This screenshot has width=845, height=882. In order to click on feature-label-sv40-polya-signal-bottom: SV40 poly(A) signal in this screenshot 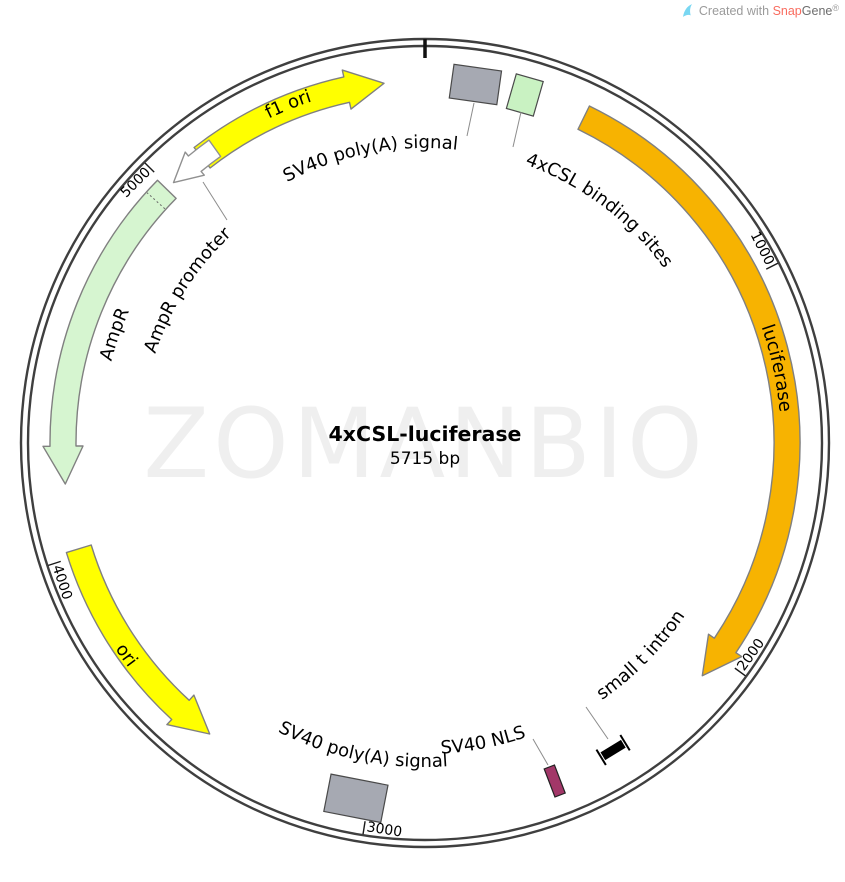, I will do `click(361, 744)`.